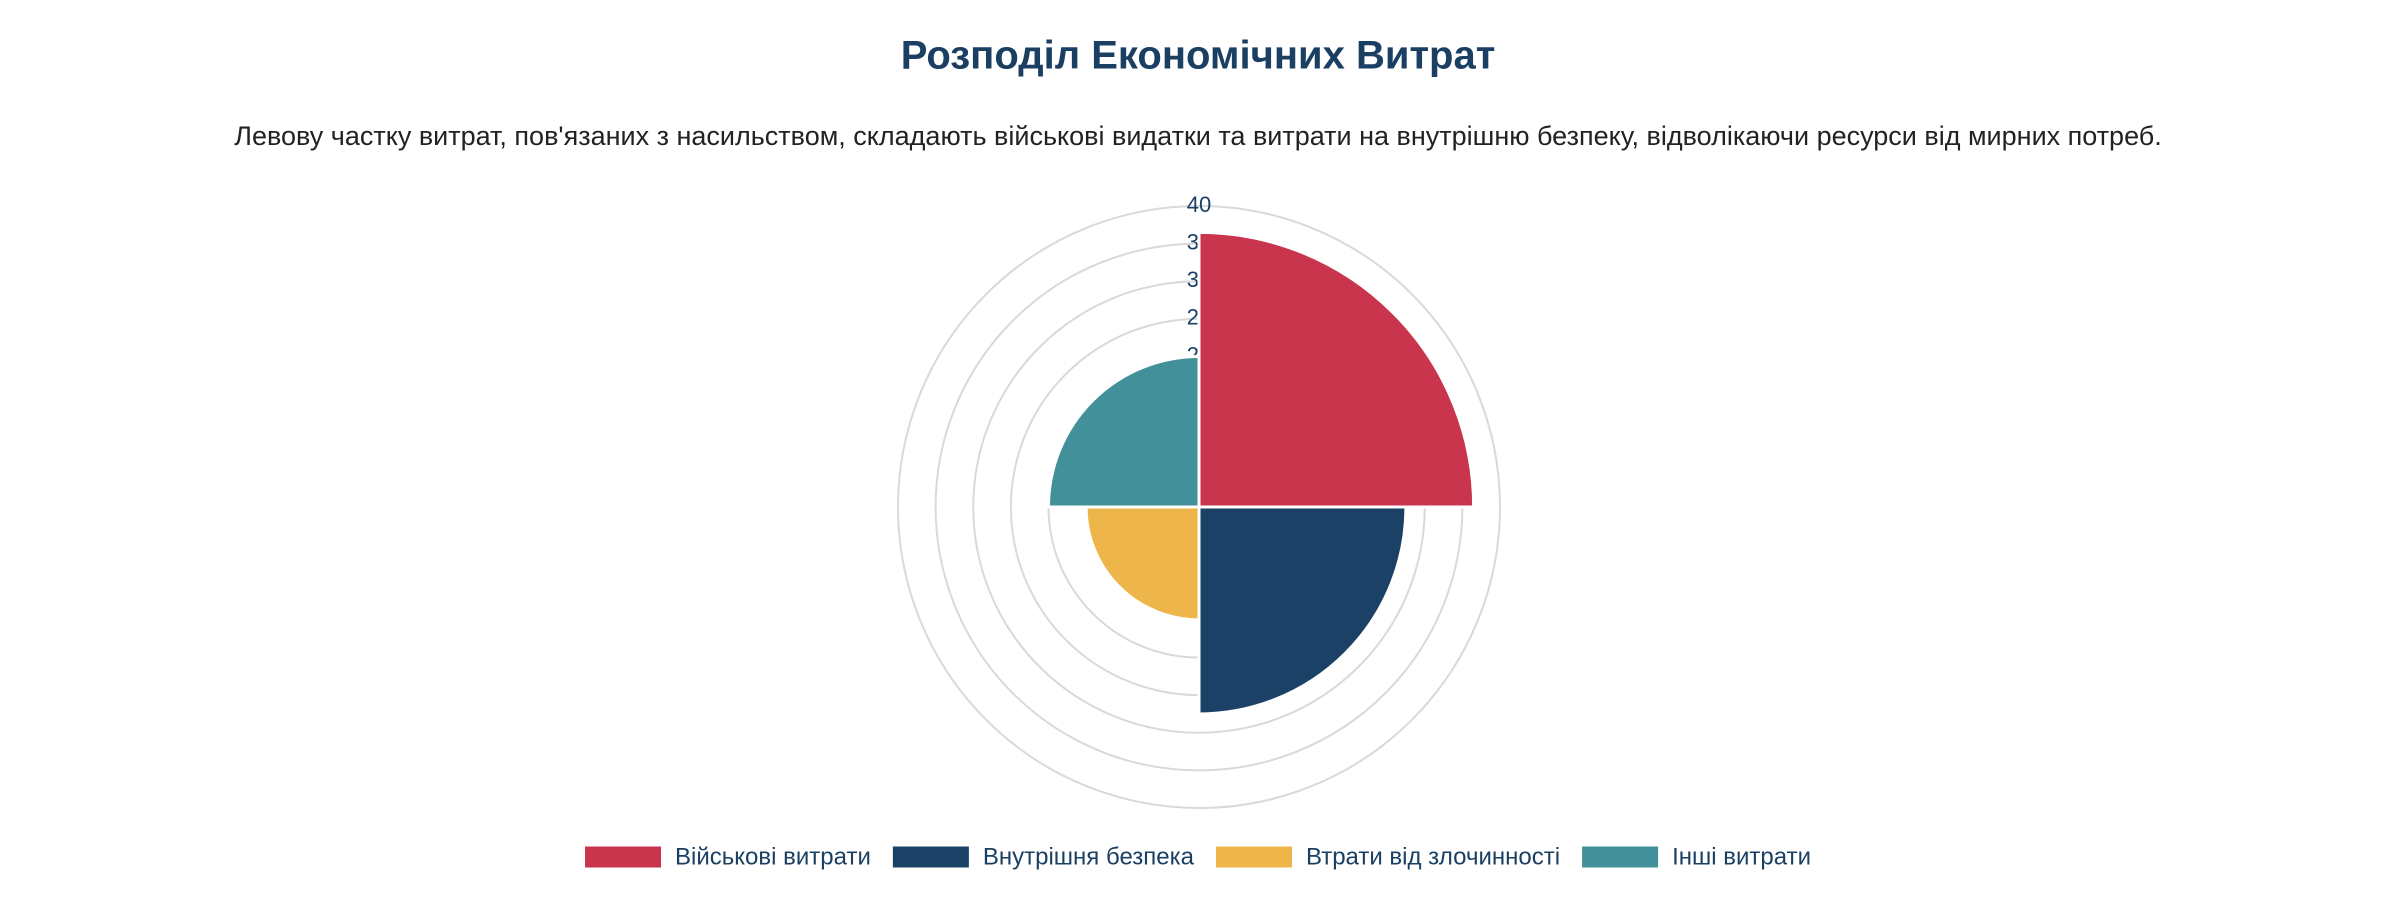 The height and width of the screenshot is (918, 2396). Describe the element at coordinates (1089, 856) in the screenshot. I see `legend-label: Внутрішня безпека` at that location.